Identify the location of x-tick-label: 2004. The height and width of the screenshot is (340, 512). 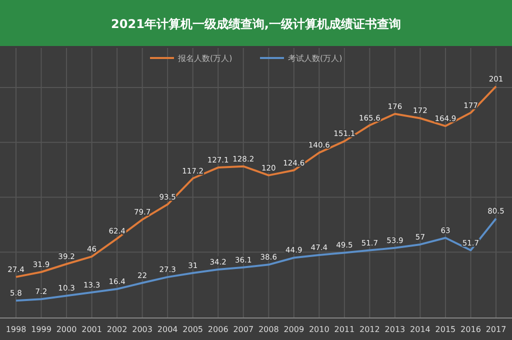
(167, 329).